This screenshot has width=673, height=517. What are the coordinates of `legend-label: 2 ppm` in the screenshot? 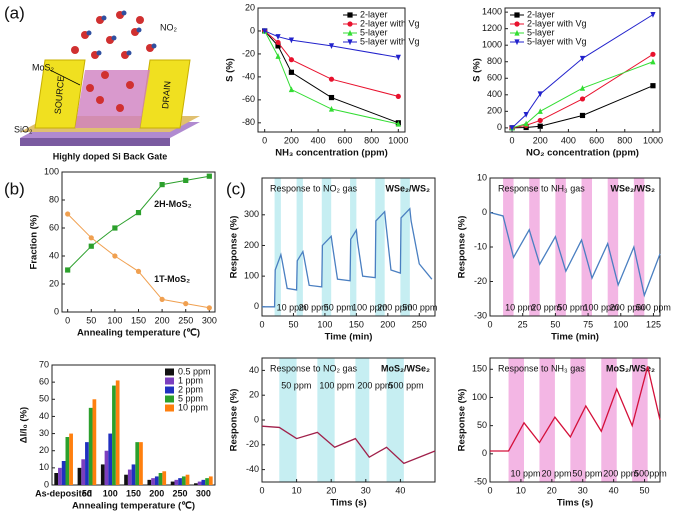 It's located at (190, 389).